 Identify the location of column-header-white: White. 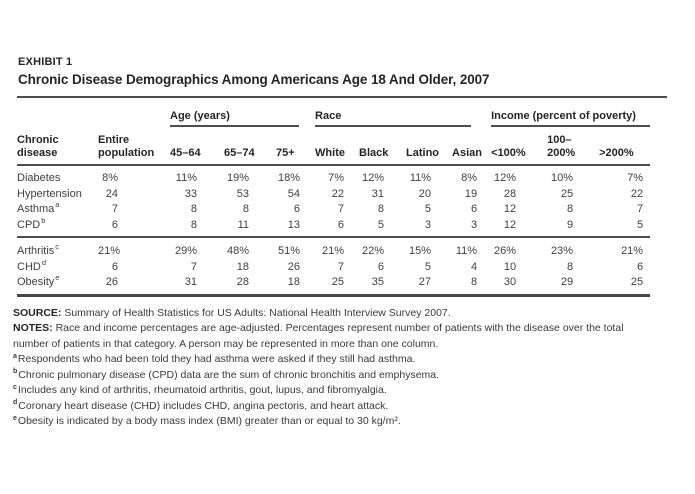
(337, 146).